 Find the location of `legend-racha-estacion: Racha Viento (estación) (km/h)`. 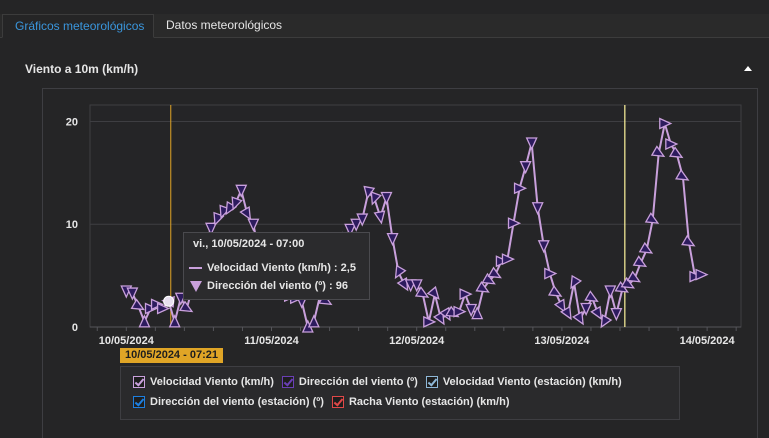

legend-racha-estacion: Racha Viento (estación) (km/h) is located at coordinates (420, 402).